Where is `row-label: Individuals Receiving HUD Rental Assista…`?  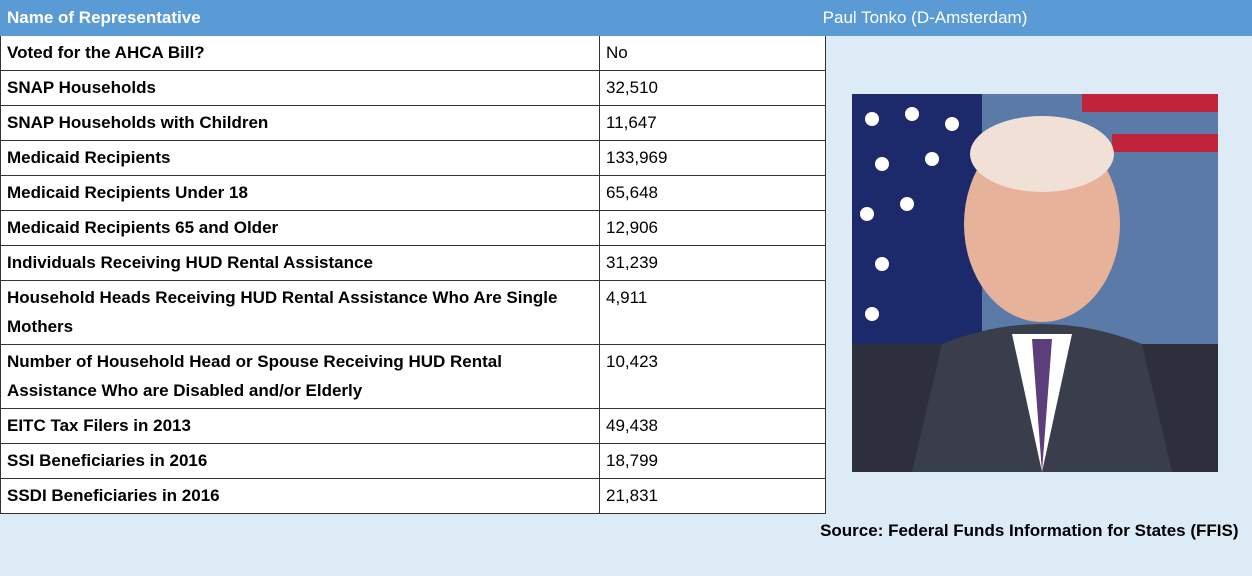 row-label: Individuals Receiving HUD Rental Assista… is located at coordinates (300, 263).